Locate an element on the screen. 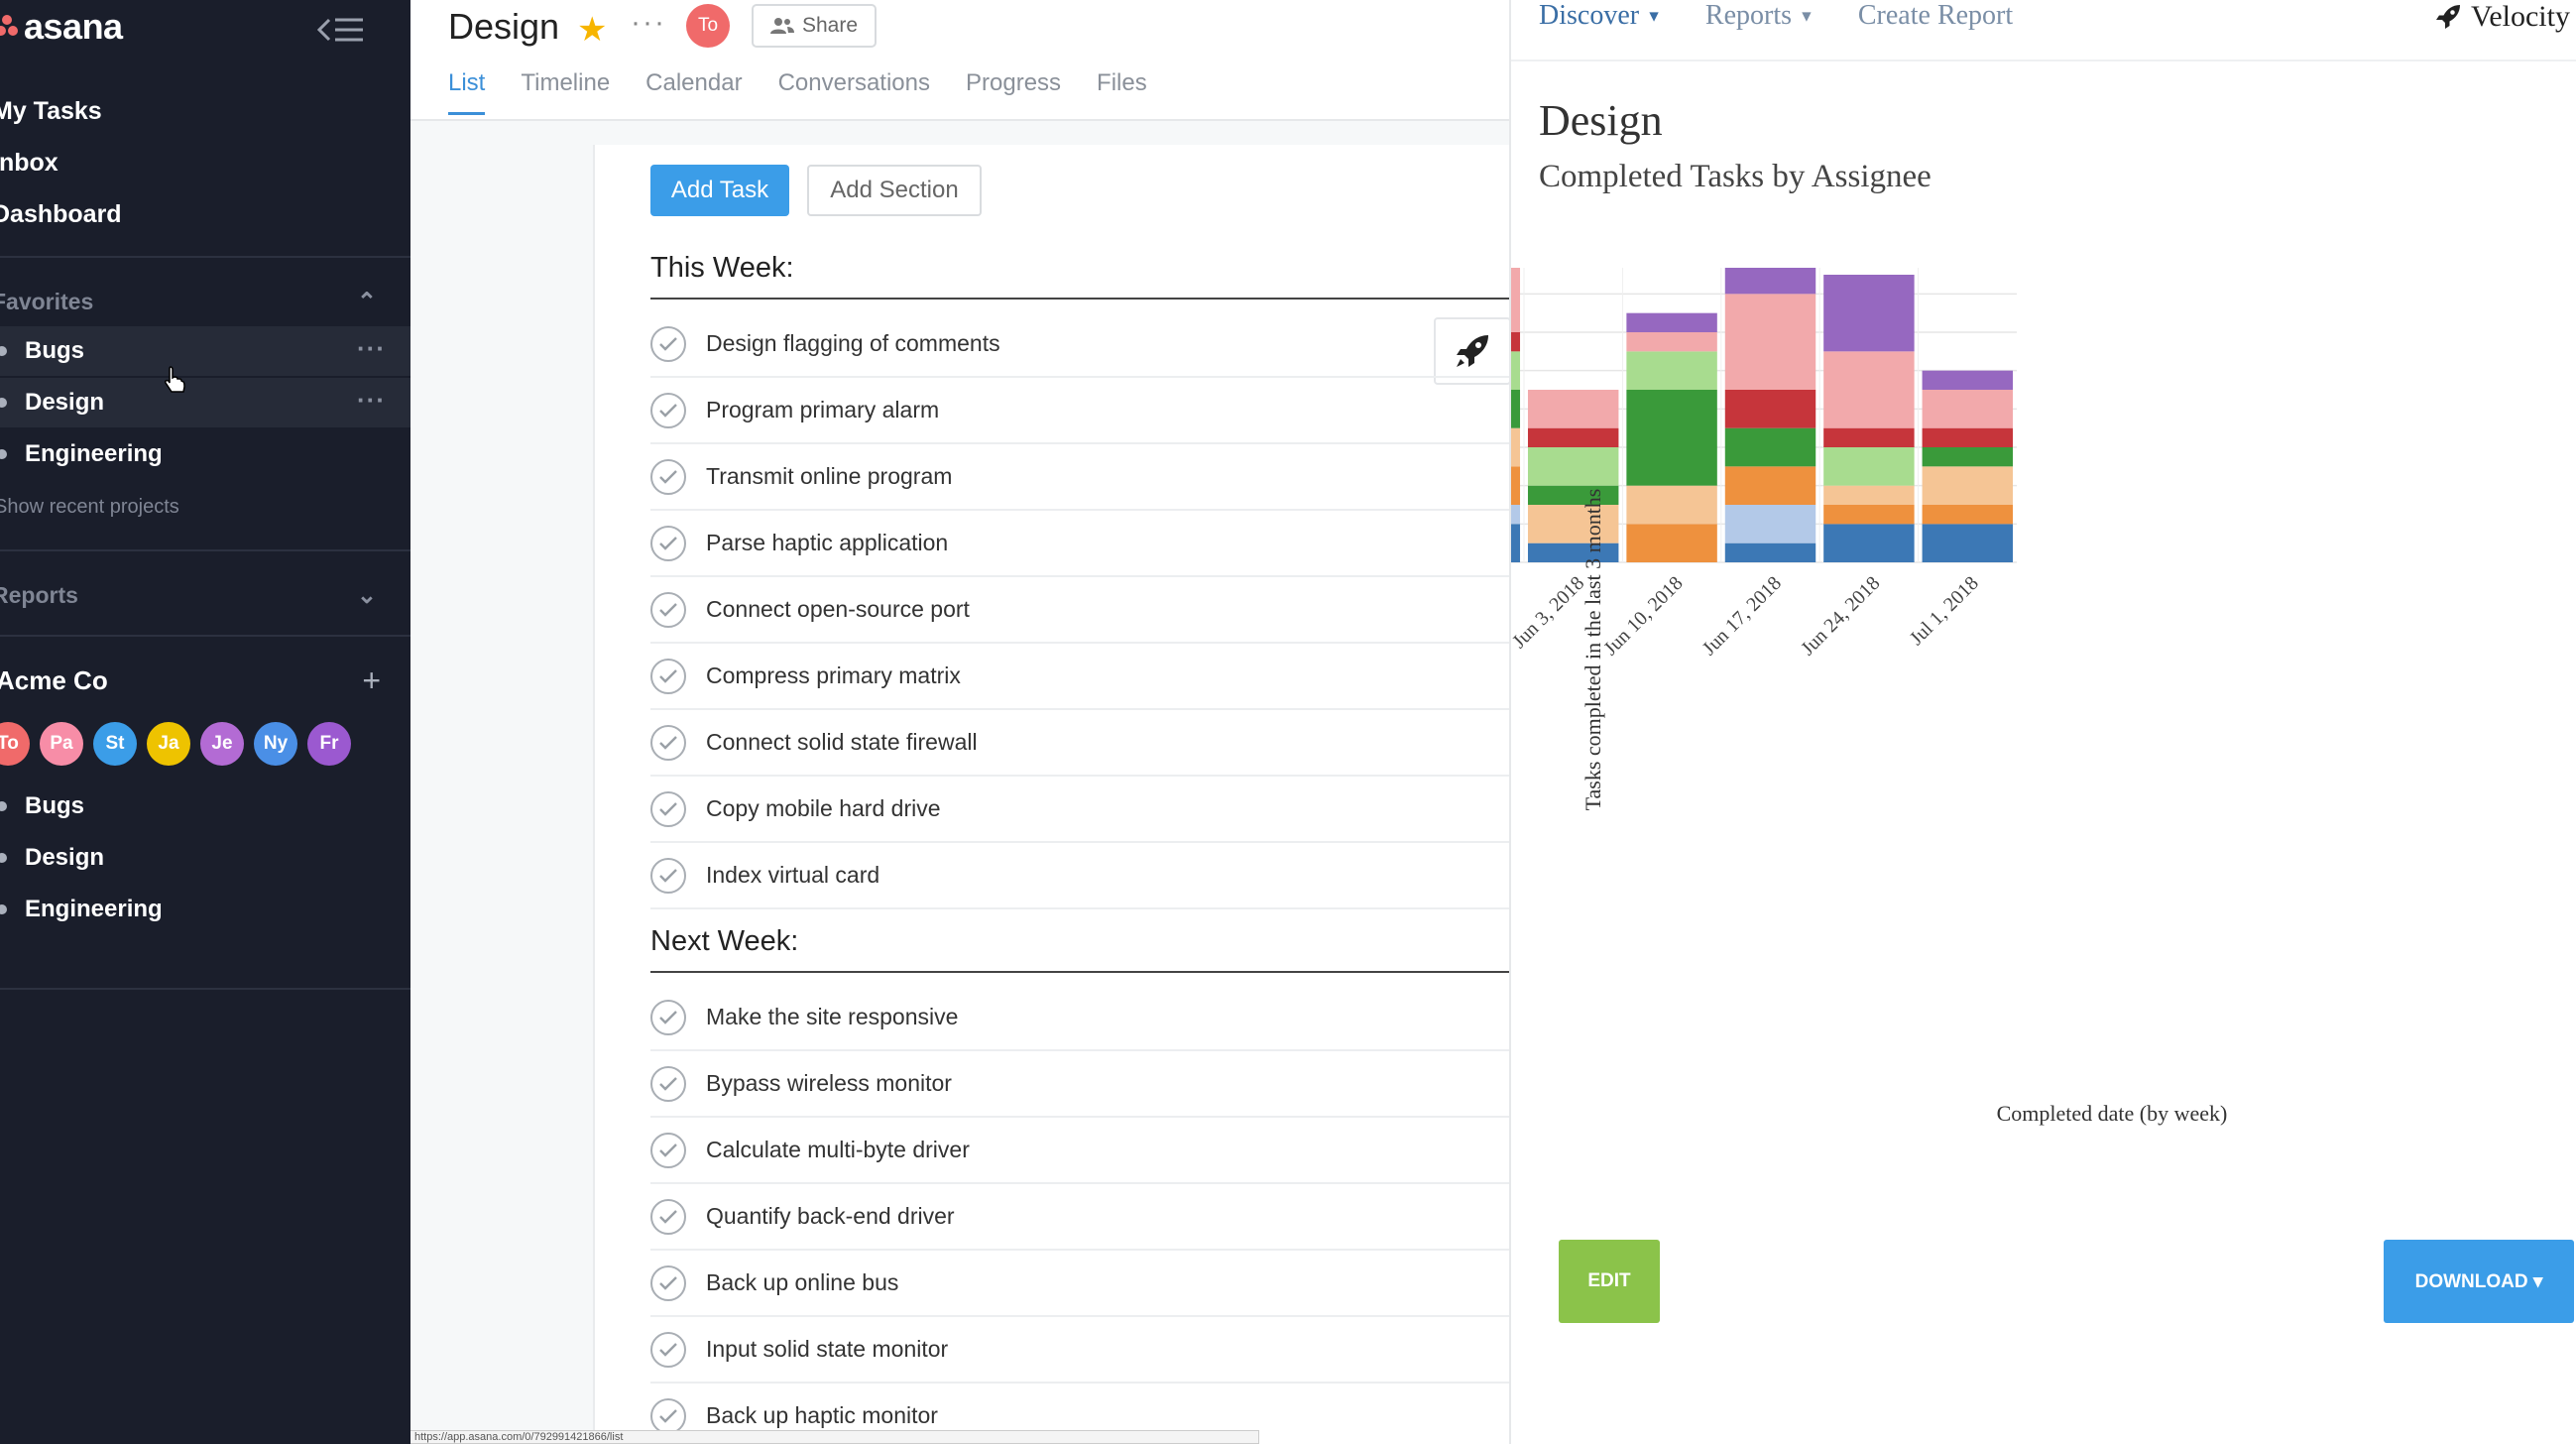 This screenshot has height=1444, width=2576. velocity-button is located at coordinates (1471, 351).